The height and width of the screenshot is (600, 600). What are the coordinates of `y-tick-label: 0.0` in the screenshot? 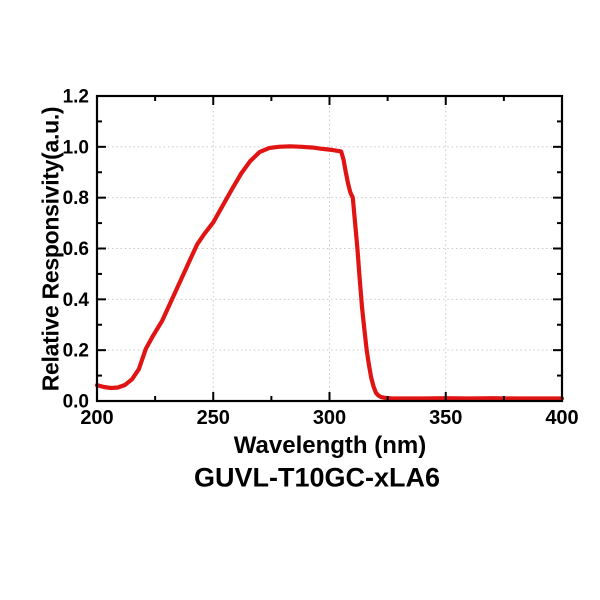 It's located at (76, 402).